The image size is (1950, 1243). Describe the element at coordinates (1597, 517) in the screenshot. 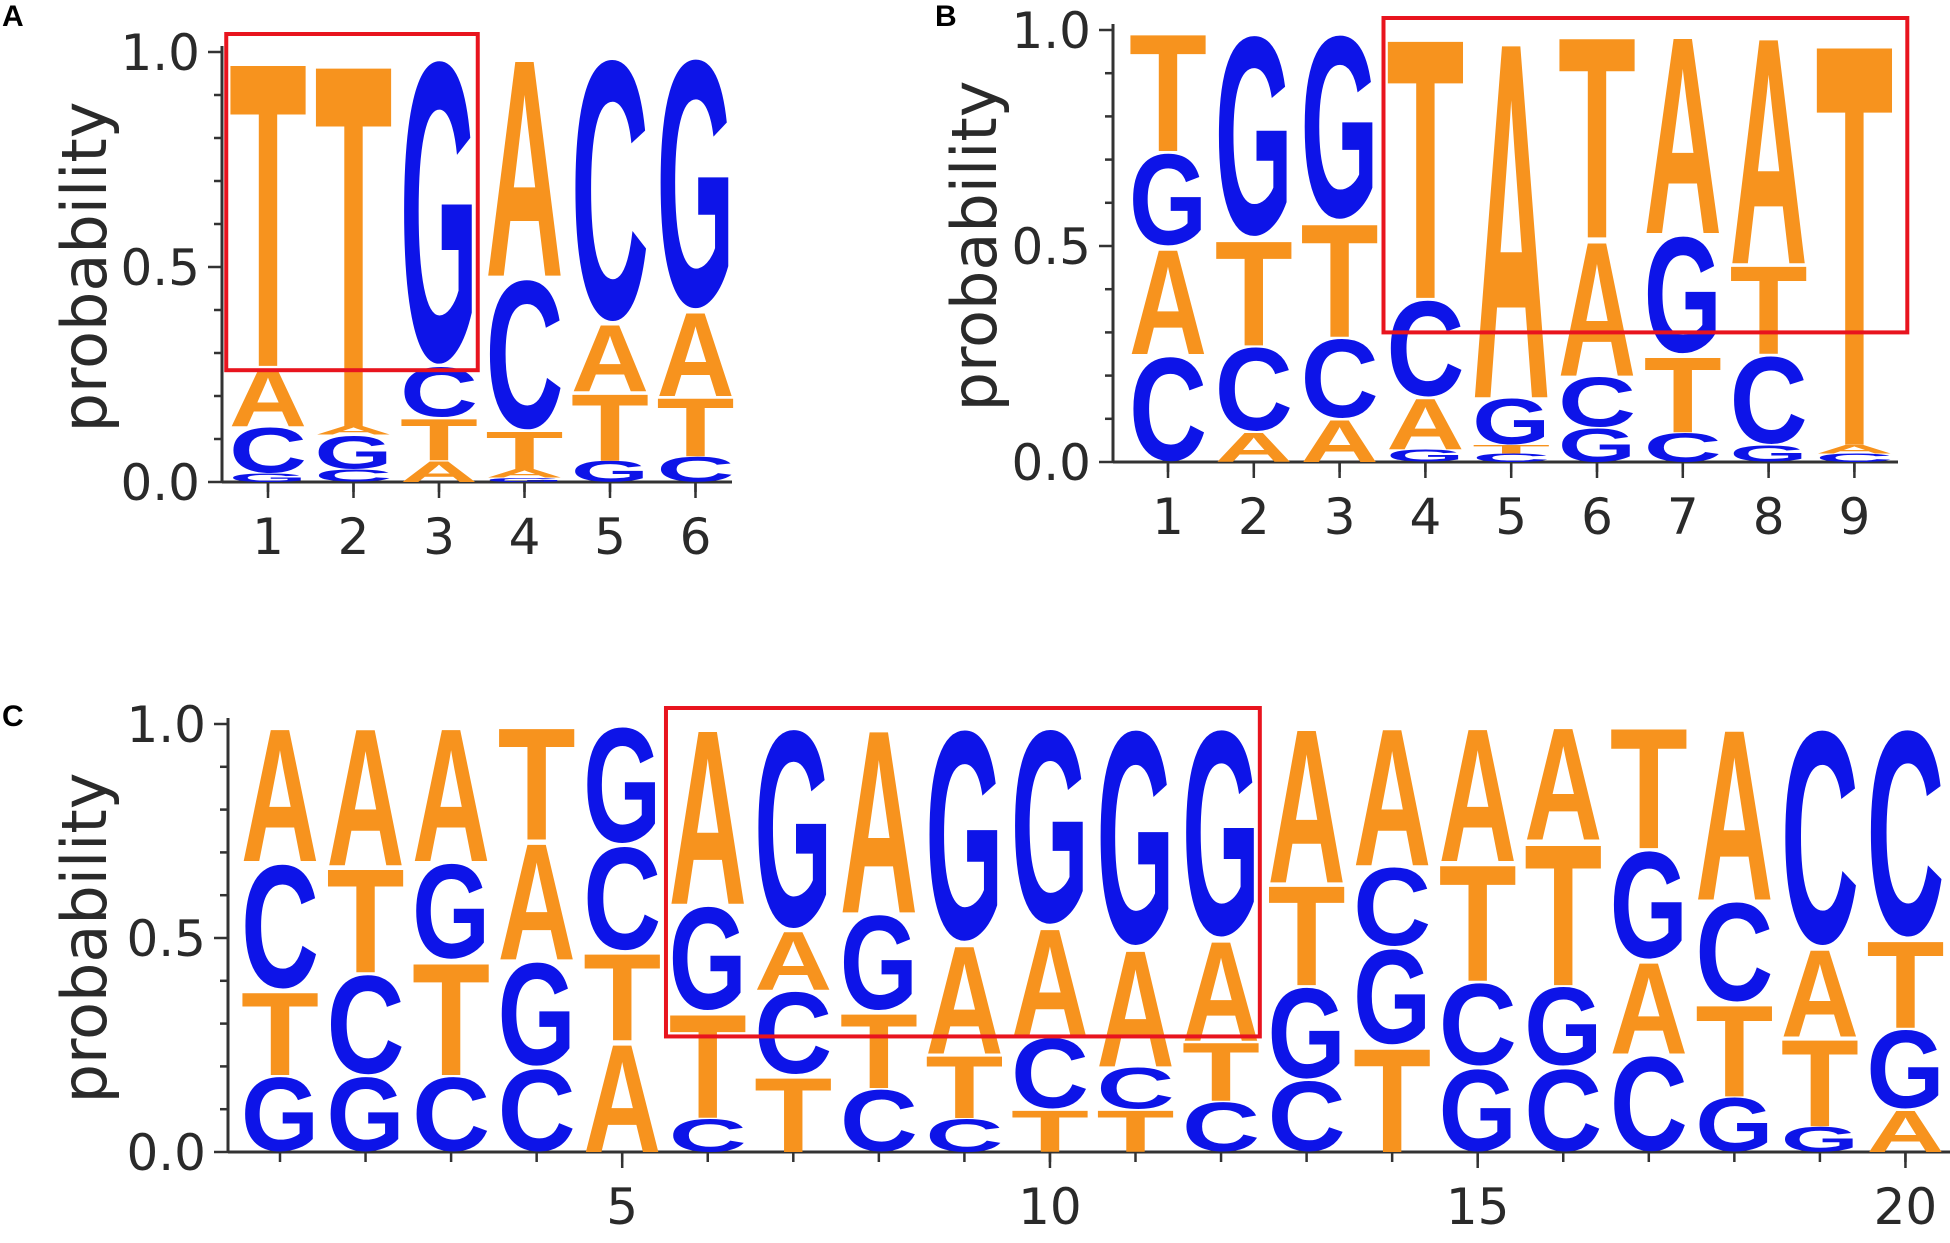

I see `x-tick-label: 6` at that location.